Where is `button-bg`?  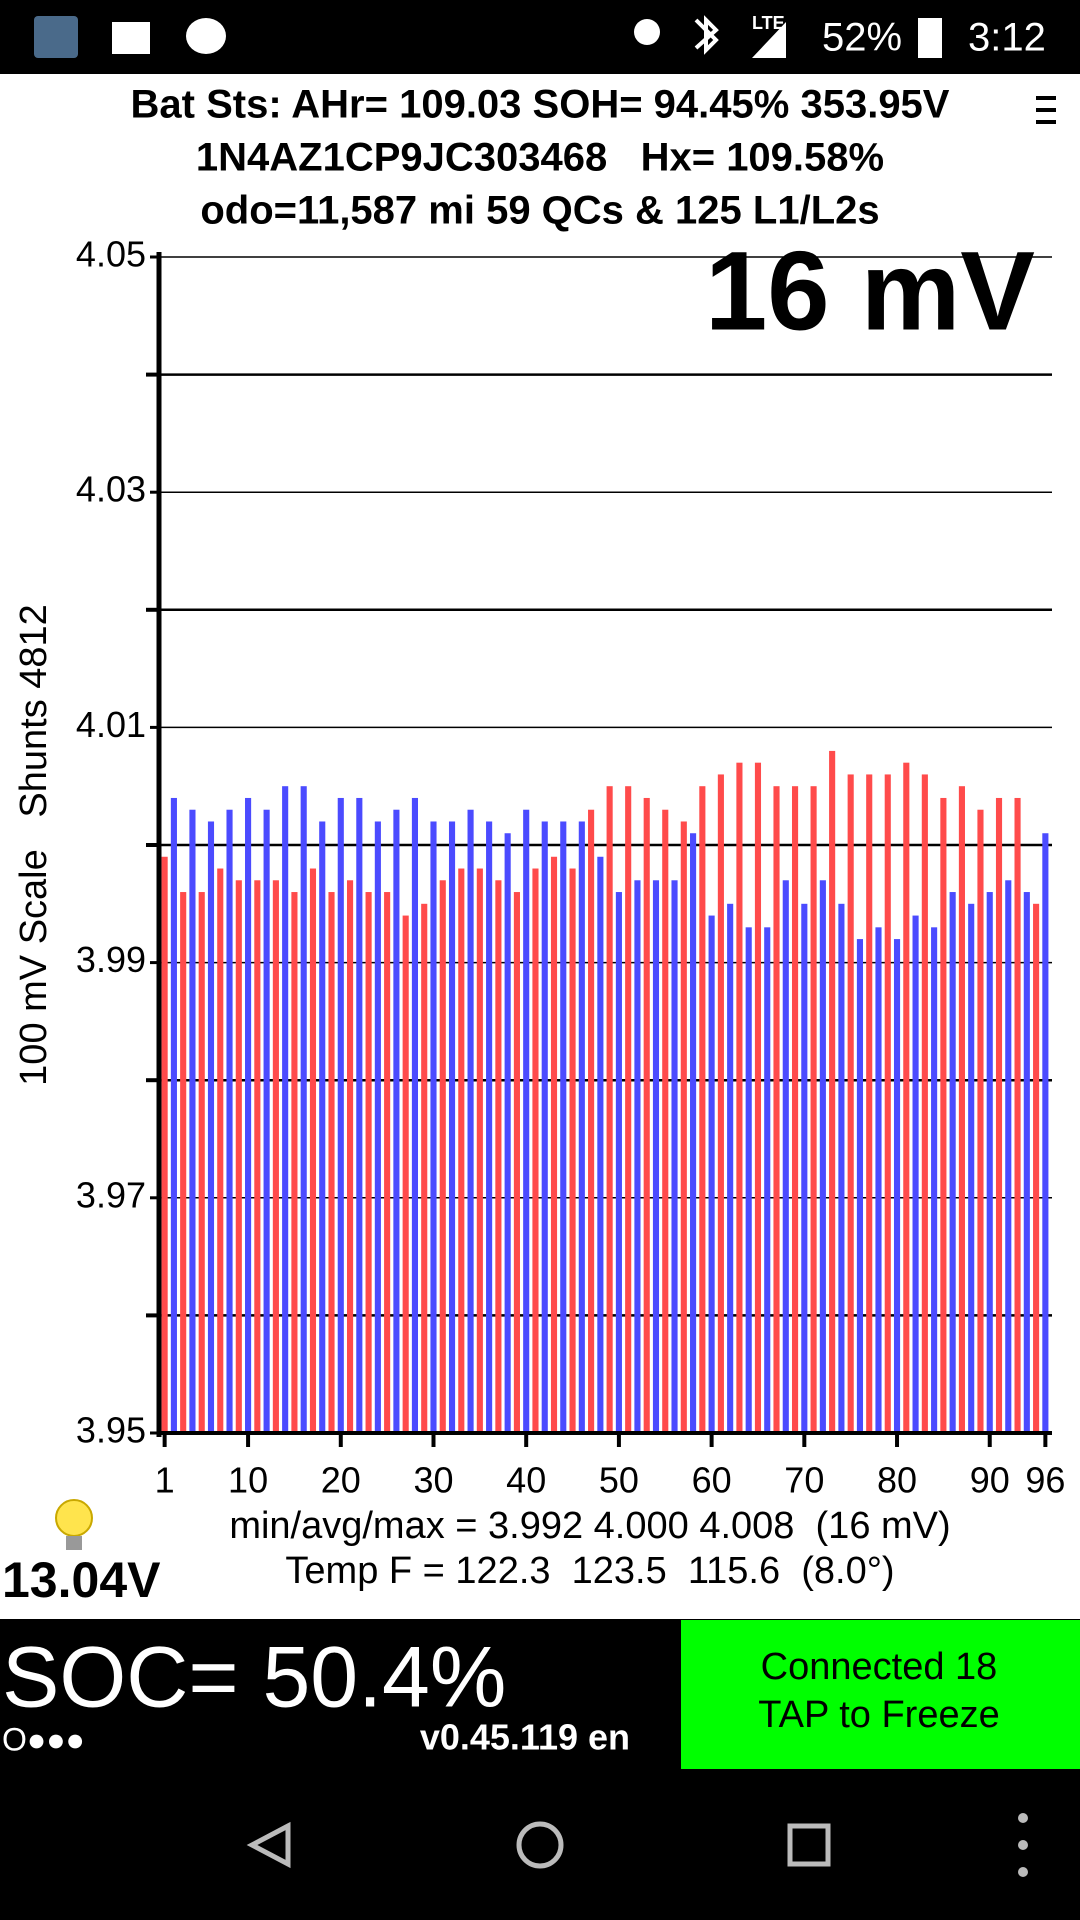
button-bg is located at coordinates (880, 1694).